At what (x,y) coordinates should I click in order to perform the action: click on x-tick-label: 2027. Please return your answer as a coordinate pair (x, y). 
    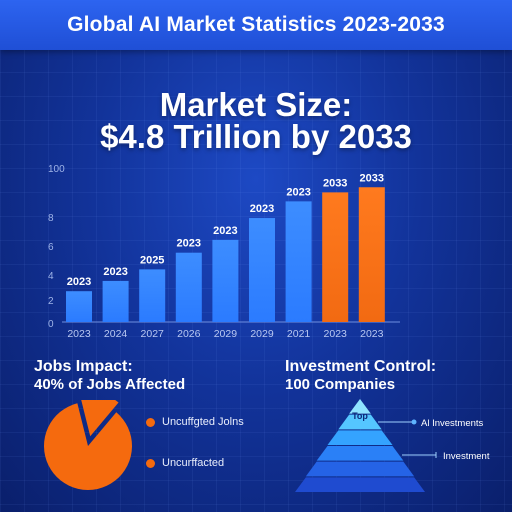
    Looking at the image, I should click on (153, 334).